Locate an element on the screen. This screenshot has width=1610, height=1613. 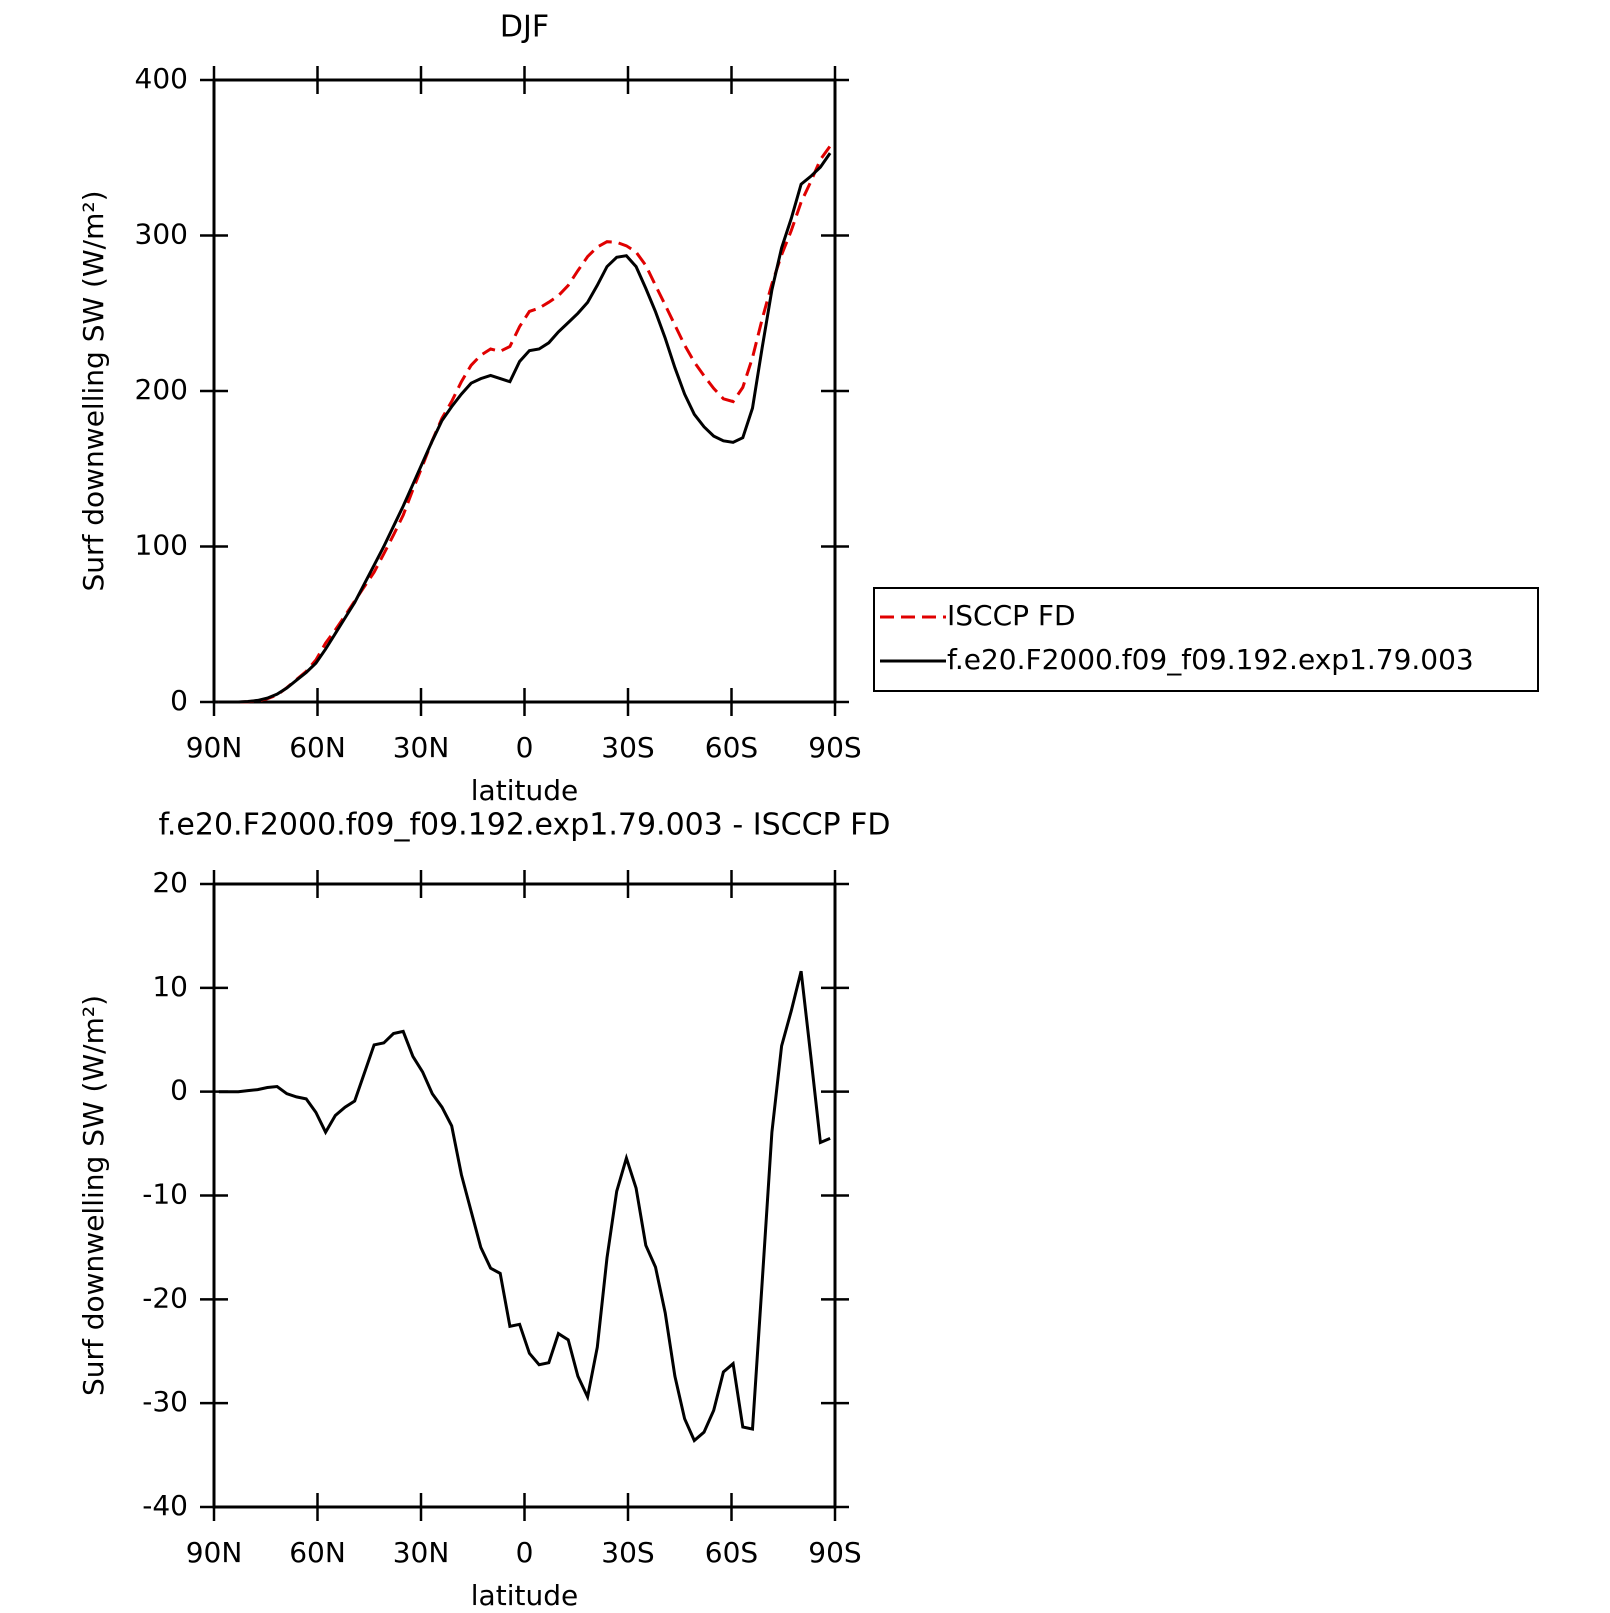
chart-title: DJF is located at coordinates (524, 27).